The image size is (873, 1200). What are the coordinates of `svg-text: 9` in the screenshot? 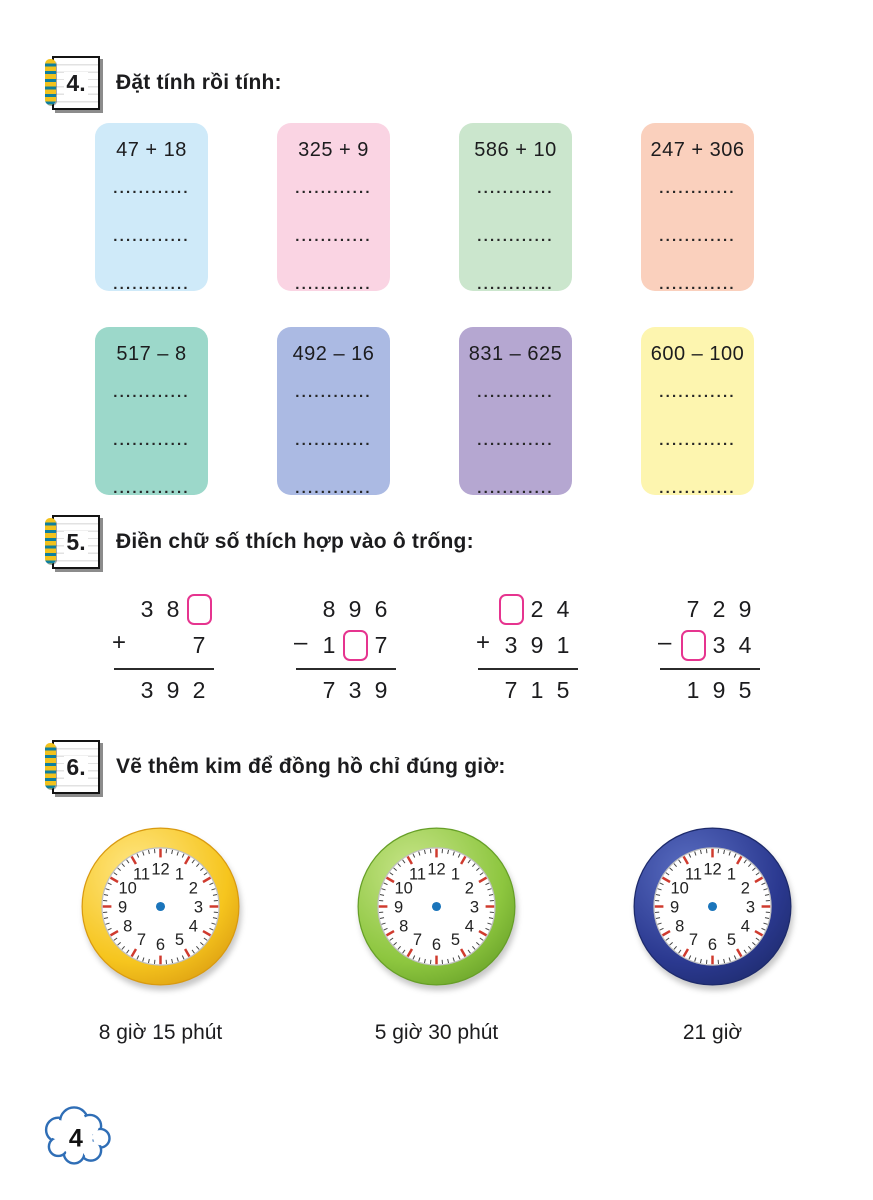 It's located at (398, 907).